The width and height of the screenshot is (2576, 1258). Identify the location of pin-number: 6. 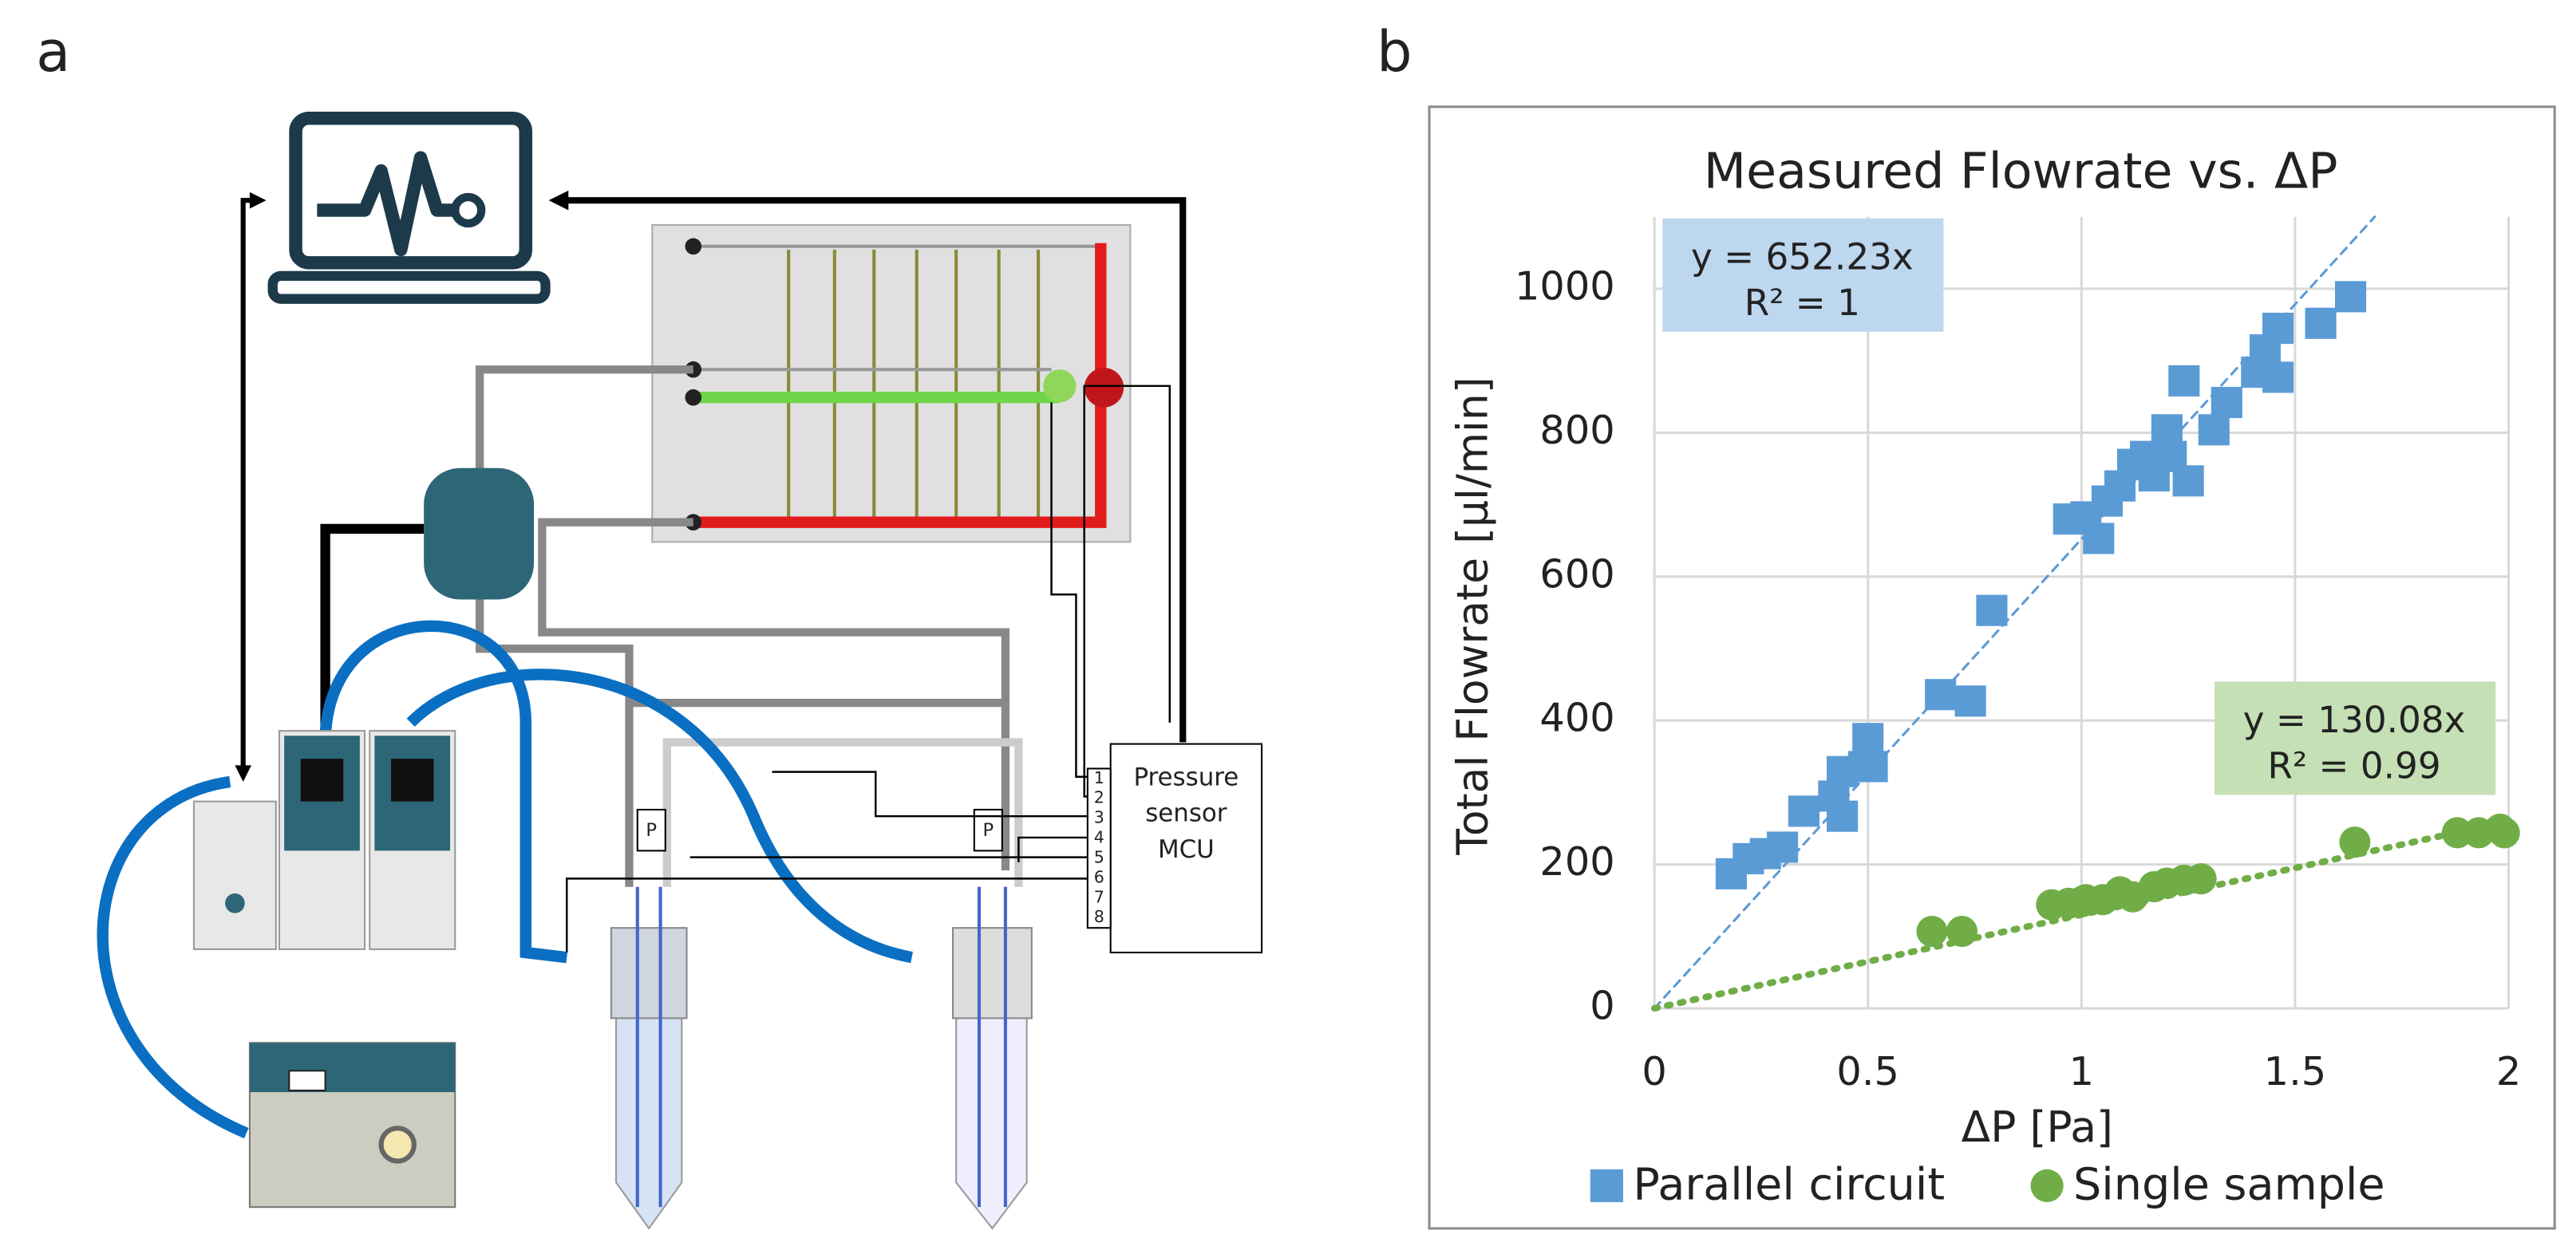
(1099, 876).